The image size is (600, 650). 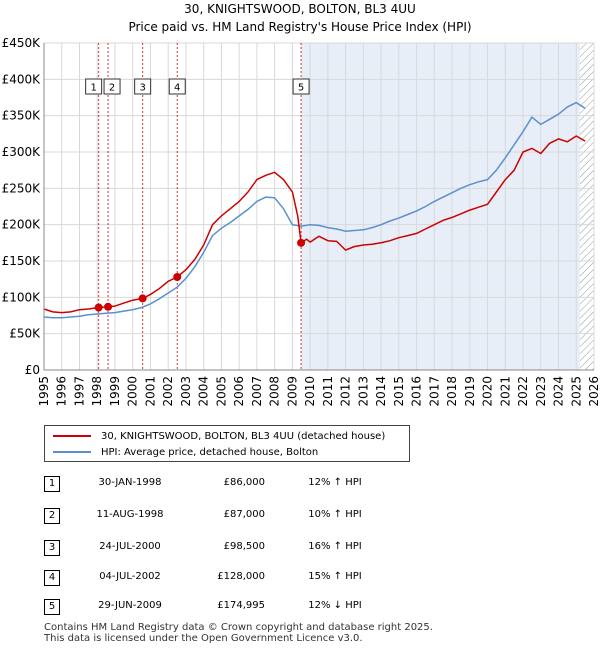 I want to click on sale-label: 3, so click(x=142, y=88).